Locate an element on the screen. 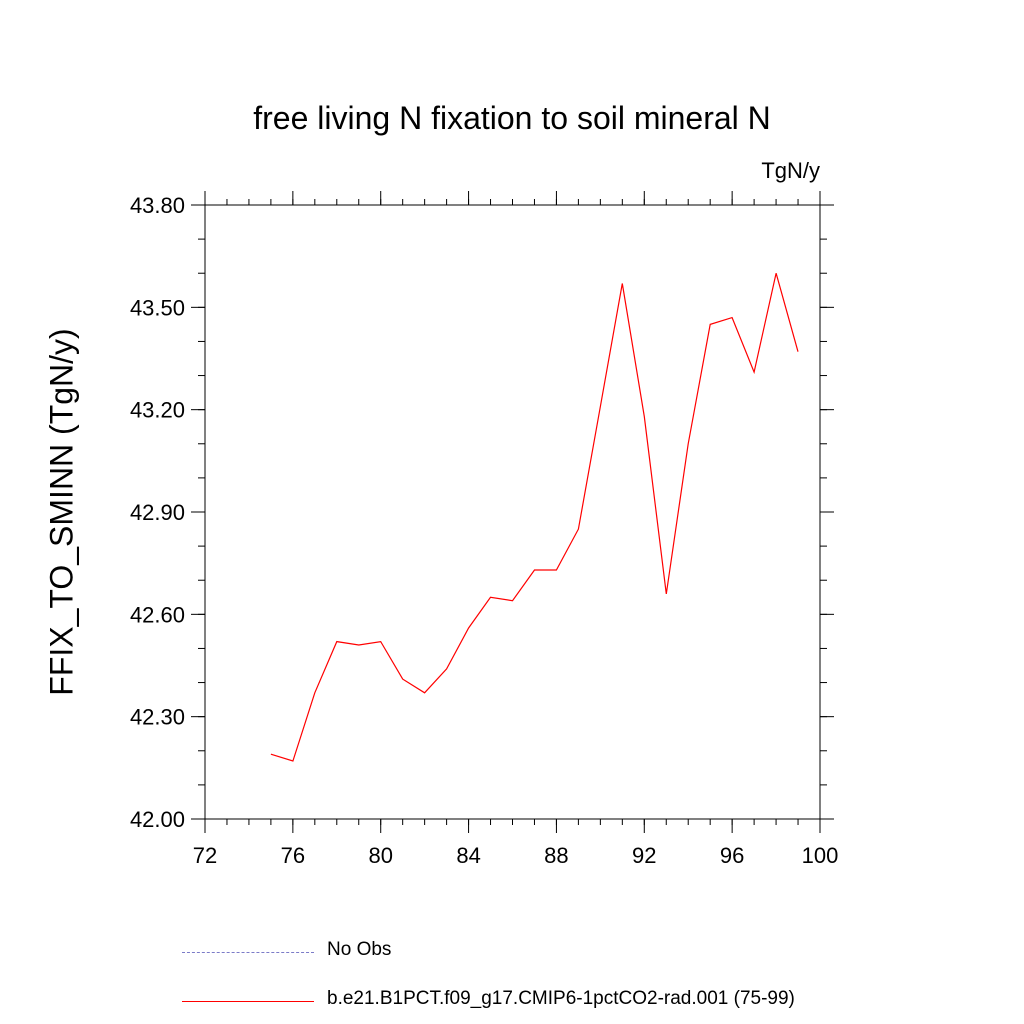  y-tick-label: 43.50 is located at coordinates (157, 307).